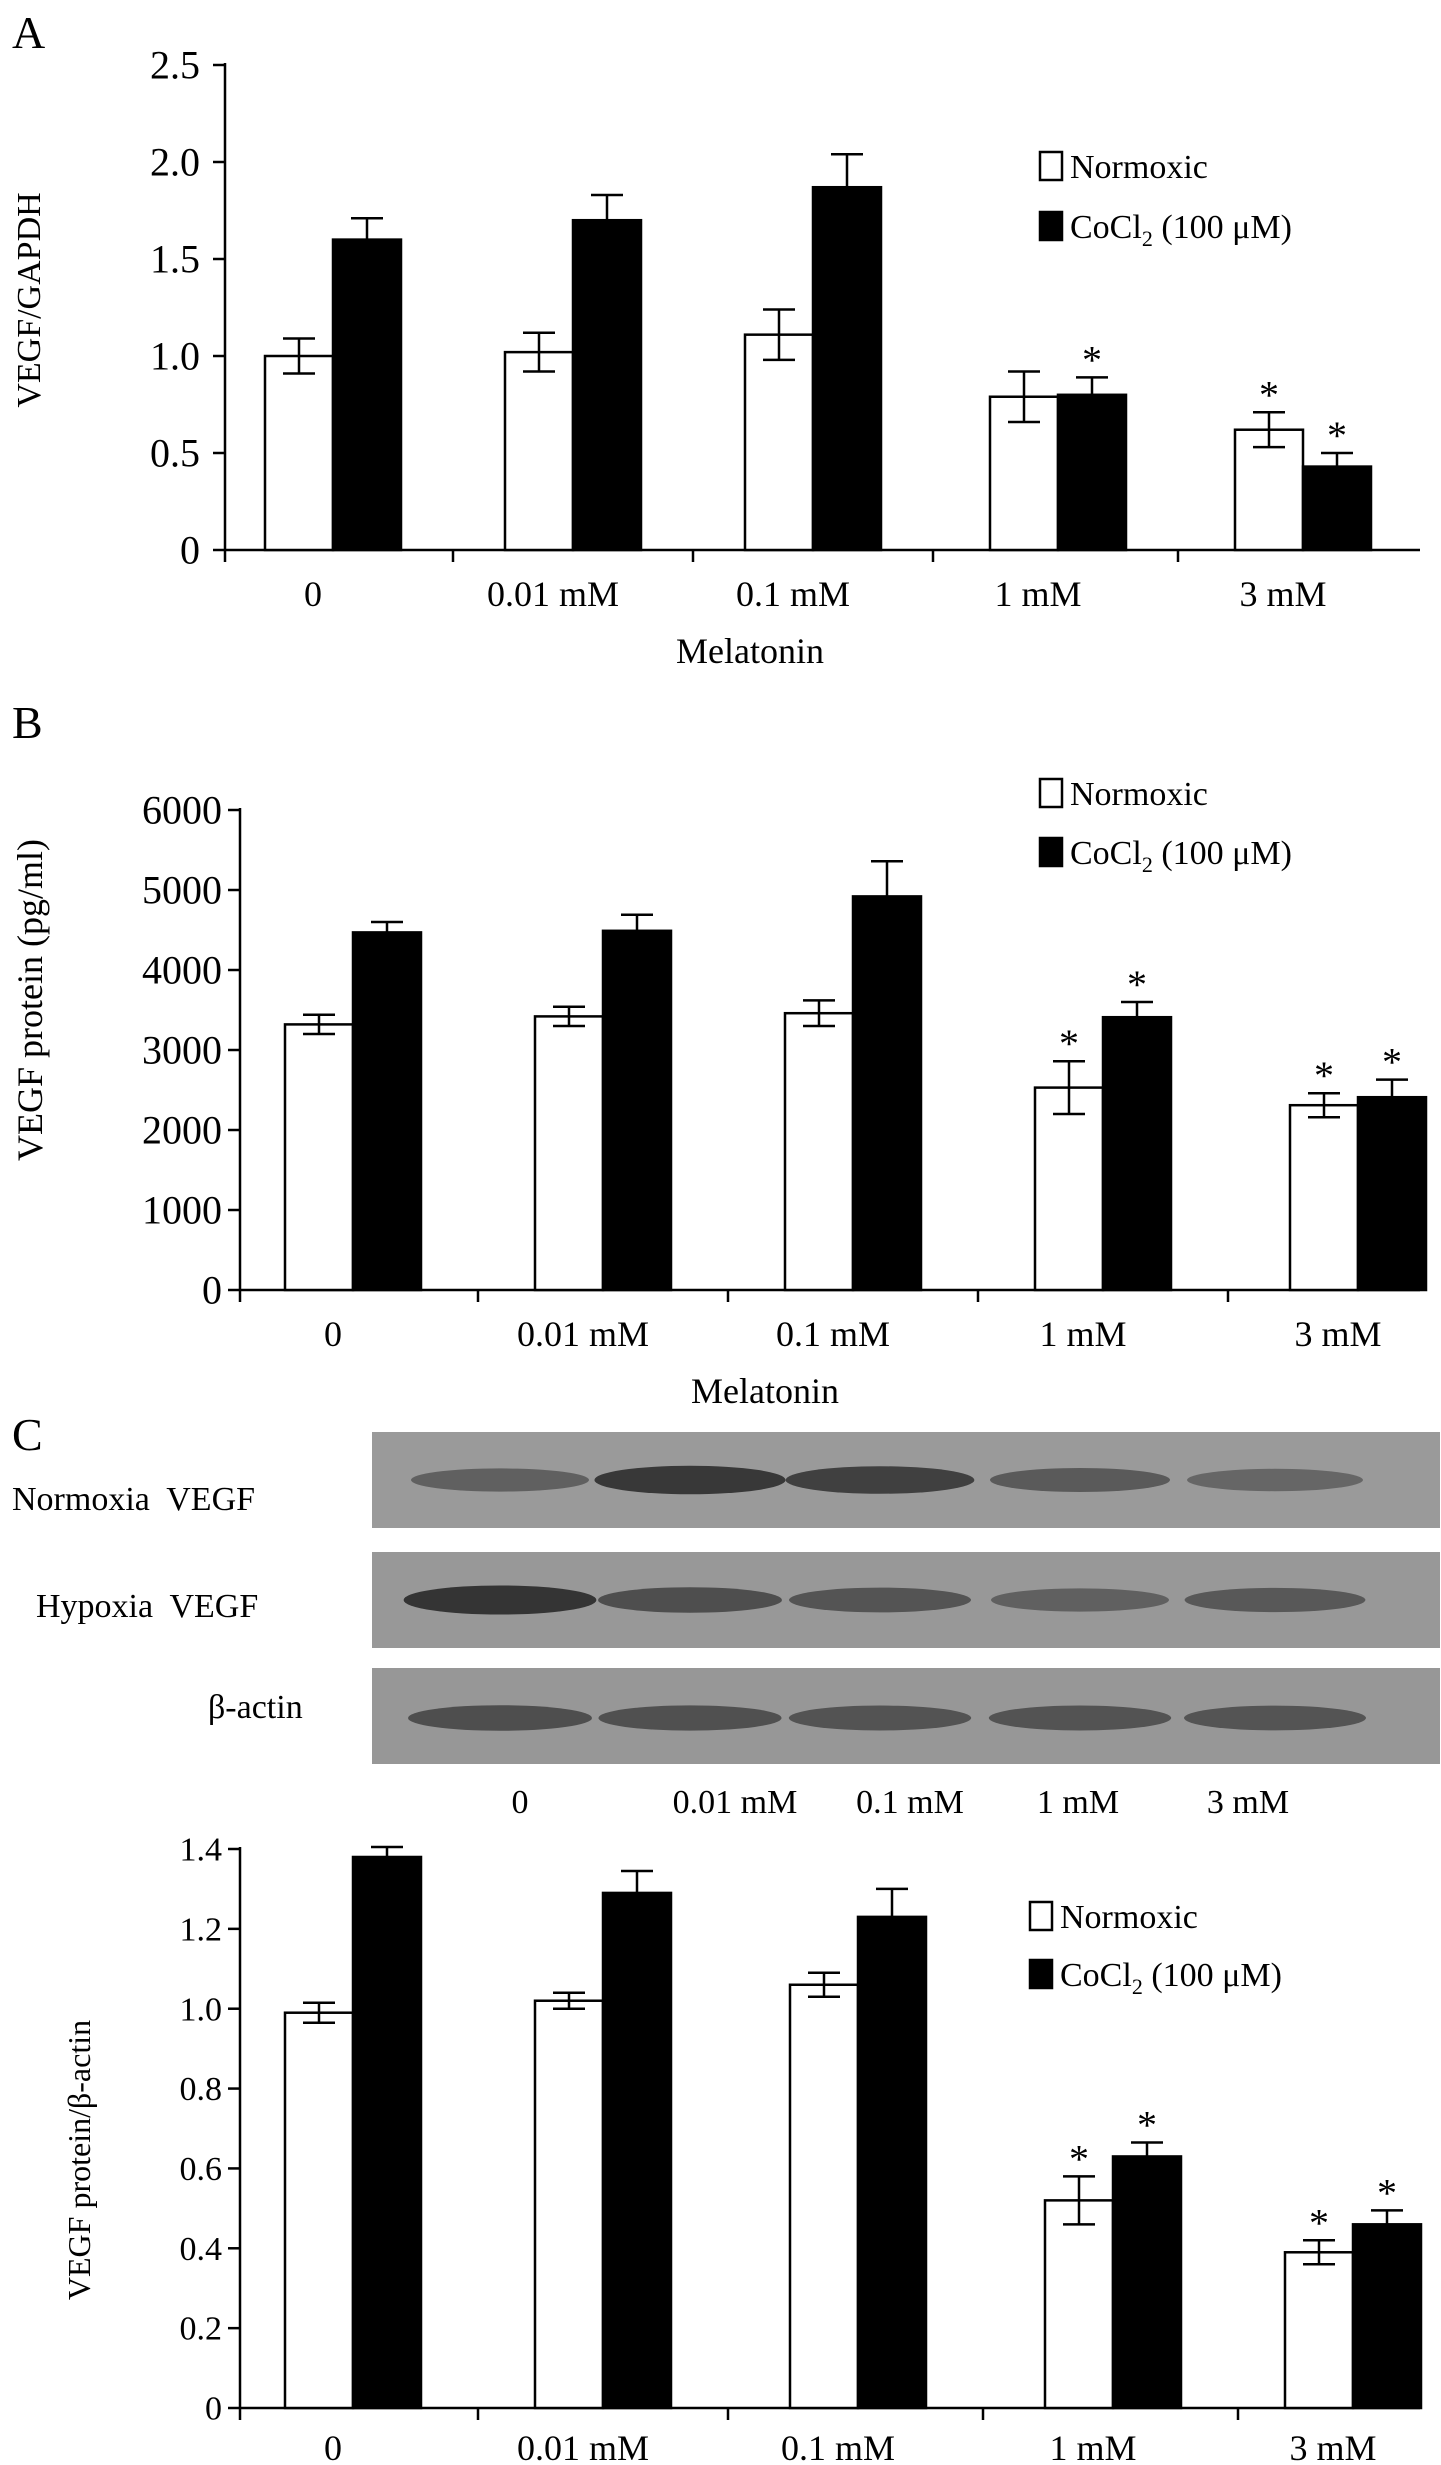 The width and height of the screenshot is (1441, 2465). What do you see at coordinates (201, 2329) in the screenshot?
I see `y-tick-label: 0.2` at bounding box center [201, 2329].